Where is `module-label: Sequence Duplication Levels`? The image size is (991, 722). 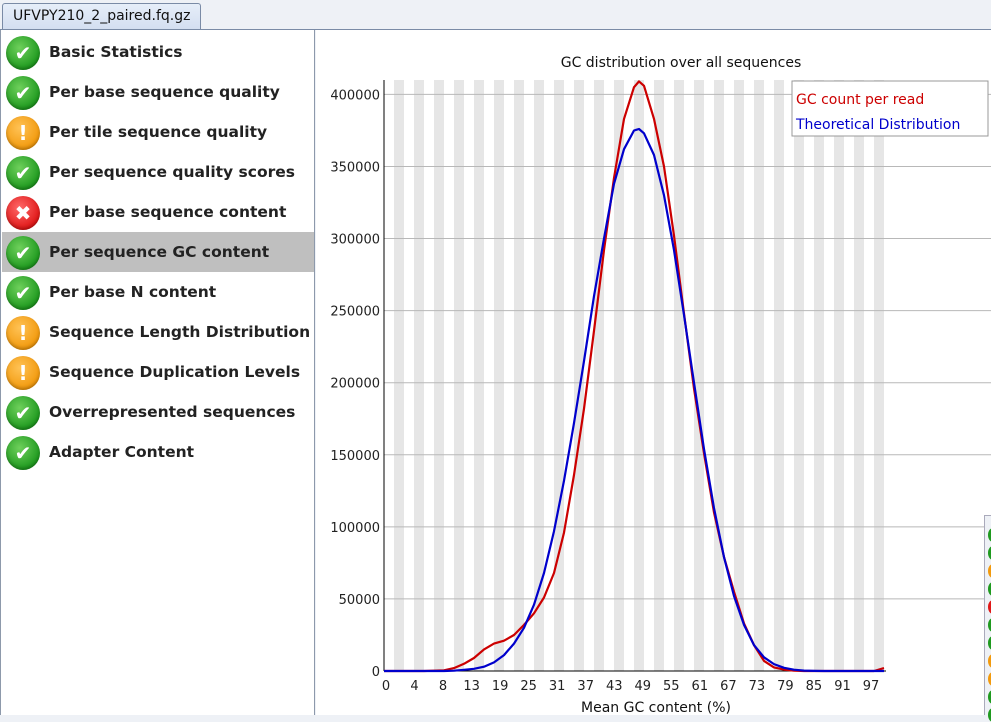 module-label: Sequence Duplication Levels is located at coordinates (175, 372).